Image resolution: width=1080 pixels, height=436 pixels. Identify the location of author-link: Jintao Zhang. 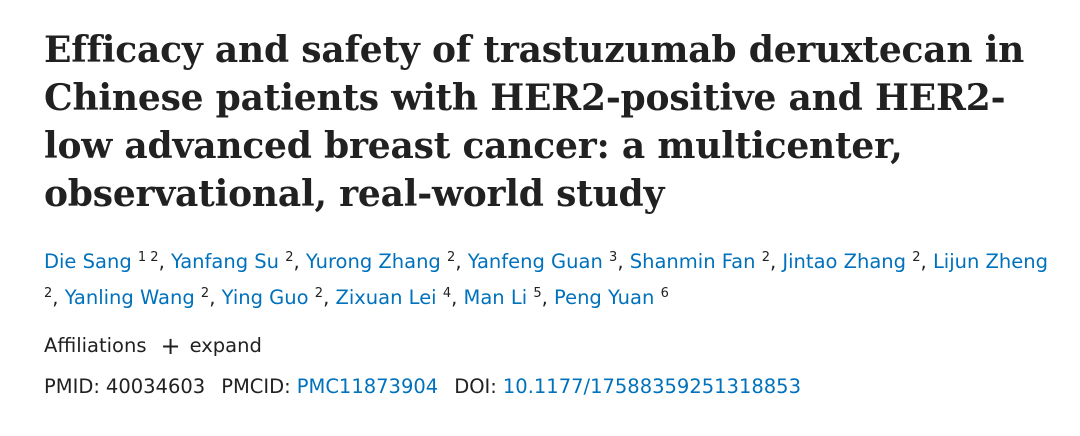
(844, 261).